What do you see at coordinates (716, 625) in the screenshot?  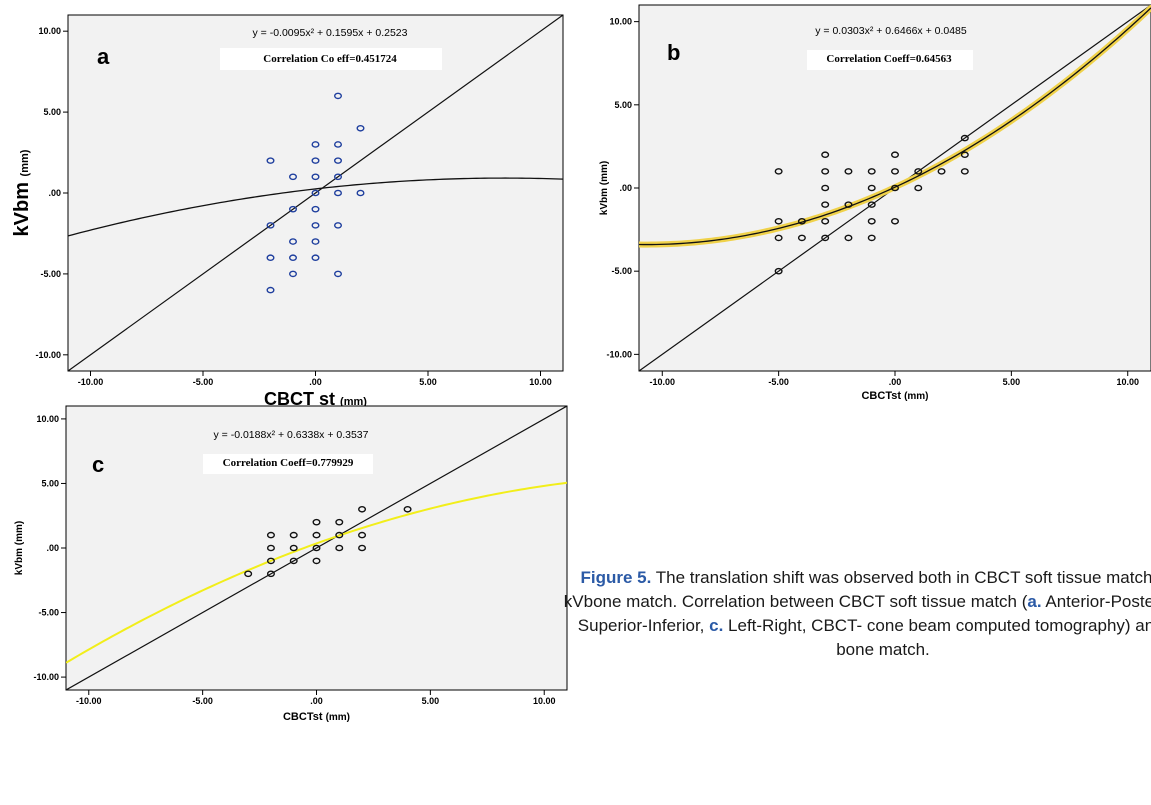 I see `caption-c-label: c.` at bounding box center [716, 625].